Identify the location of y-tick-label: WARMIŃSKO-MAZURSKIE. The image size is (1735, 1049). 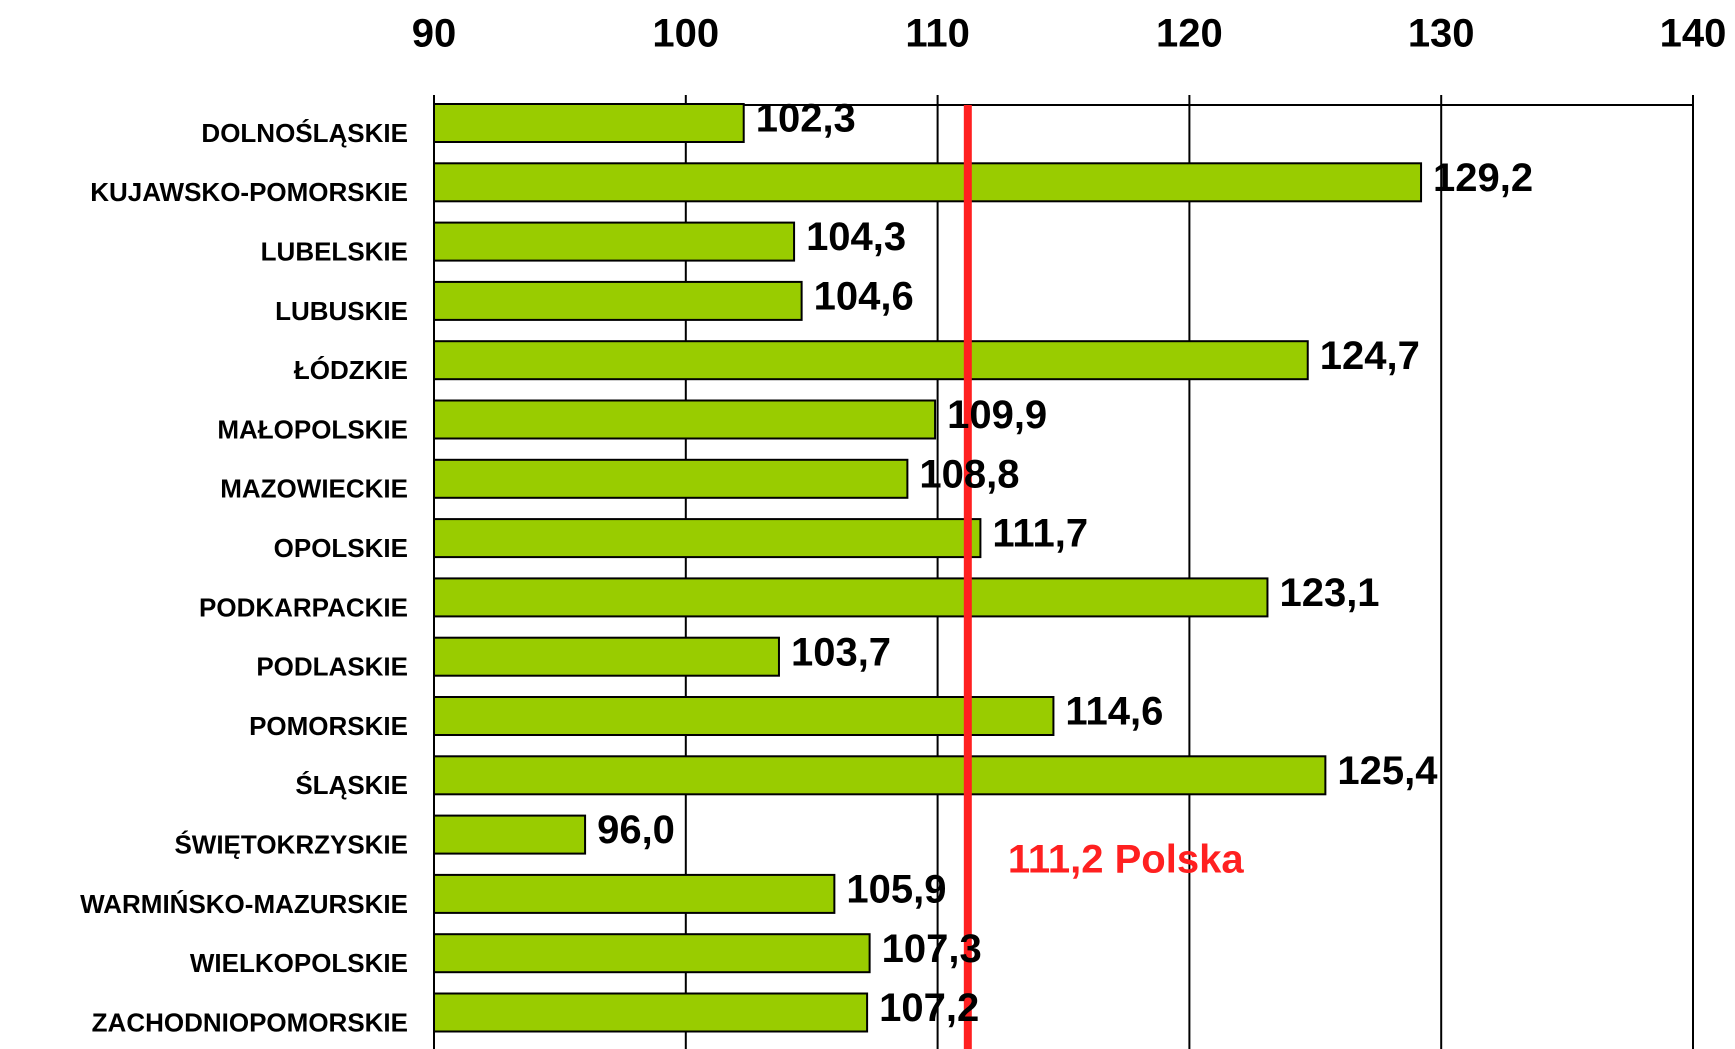
(244, 904).